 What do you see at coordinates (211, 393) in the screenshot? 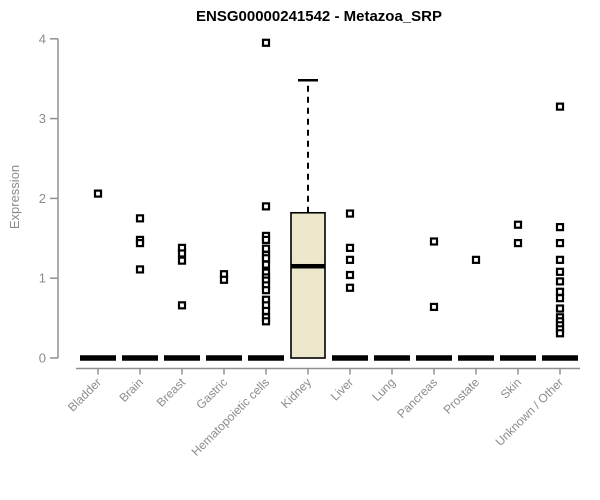
I see `category-label: Gastric` at bounding box center [211, 393].